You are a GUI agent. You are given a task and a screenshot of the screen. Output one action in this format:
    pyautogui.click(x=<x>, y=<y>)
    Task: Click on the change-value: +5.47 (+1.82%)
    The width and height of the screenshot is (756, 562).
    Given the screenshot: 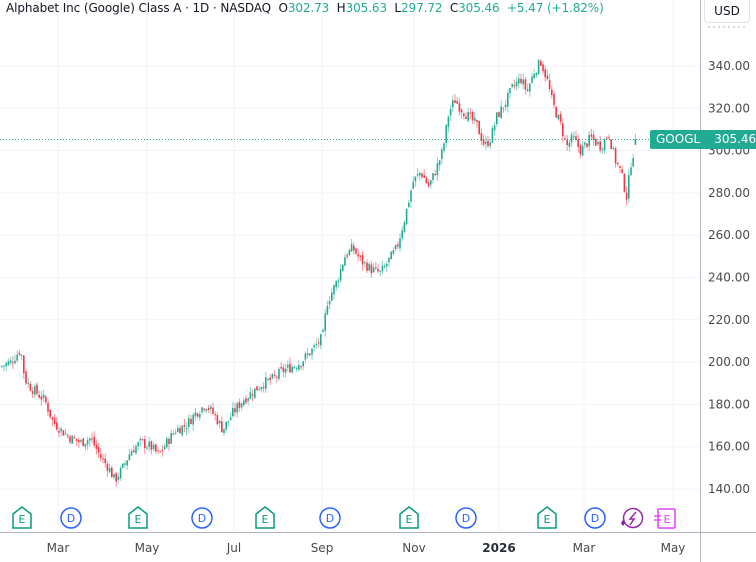 What is the action you would take?
    pyautogui.click(x=555, y=8)
    